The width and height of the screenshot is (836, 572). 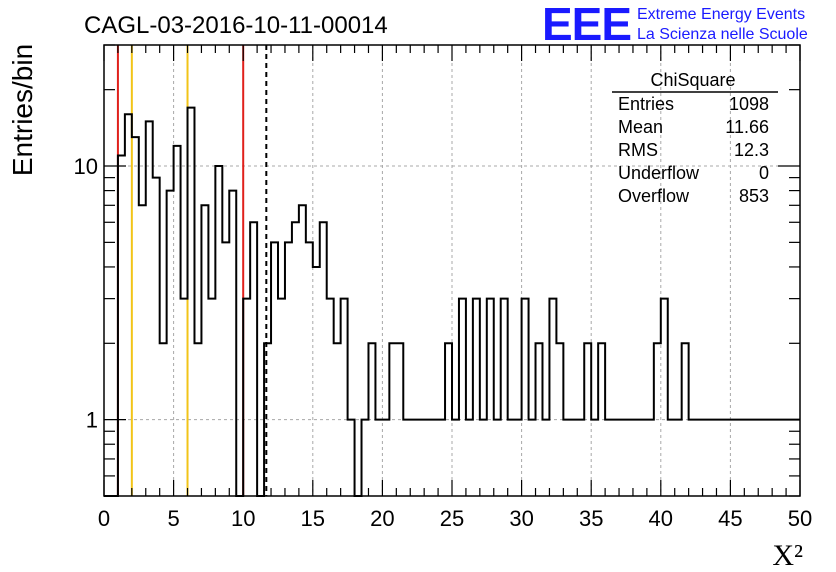 What do you see at coordinates (764, 173) in the screenshot?
I see `stats-row-value: 0` at bounding box center [764, 173].